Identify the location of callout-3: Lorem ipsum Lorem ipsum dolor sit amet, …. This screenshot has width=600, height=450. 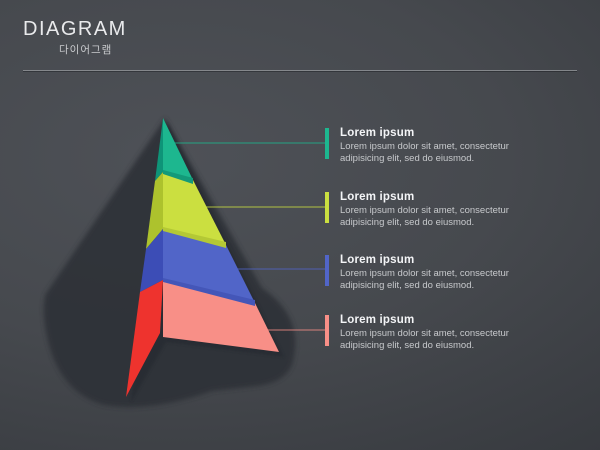
(442, 272).